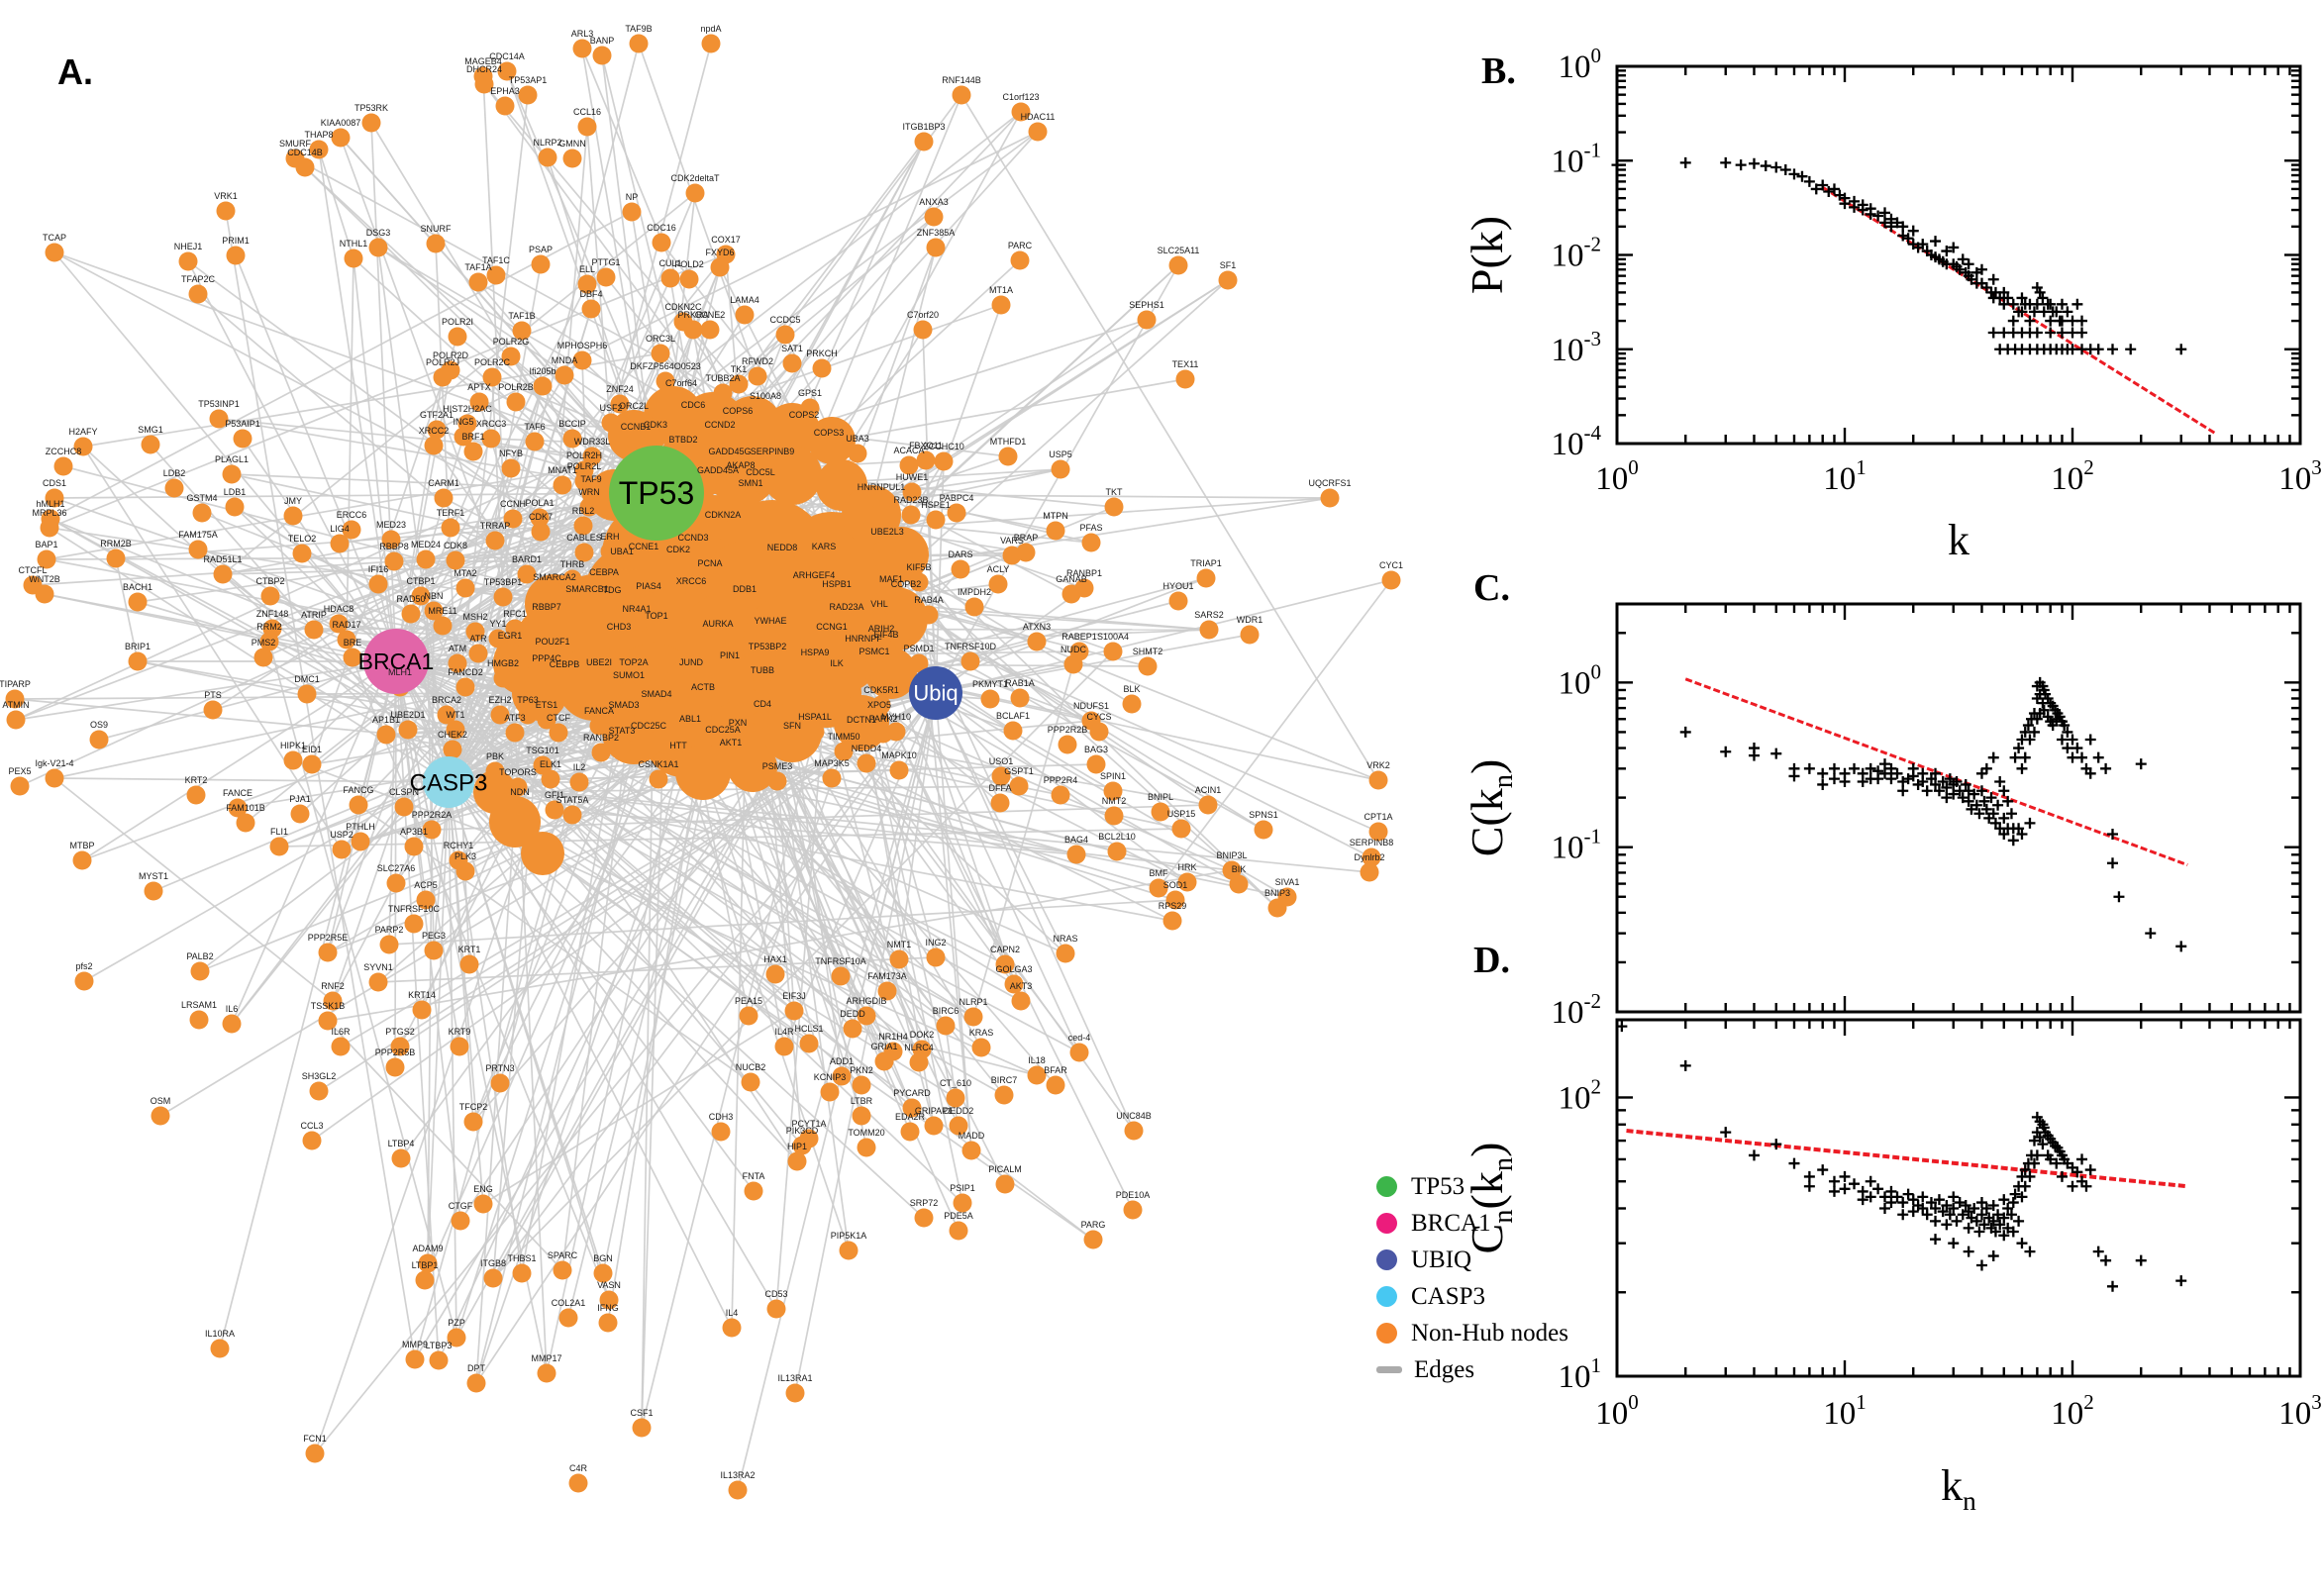  Describe the element at coordinates (1499, 71) in the screenshot. I see `panel-b-label: B.` at that location.